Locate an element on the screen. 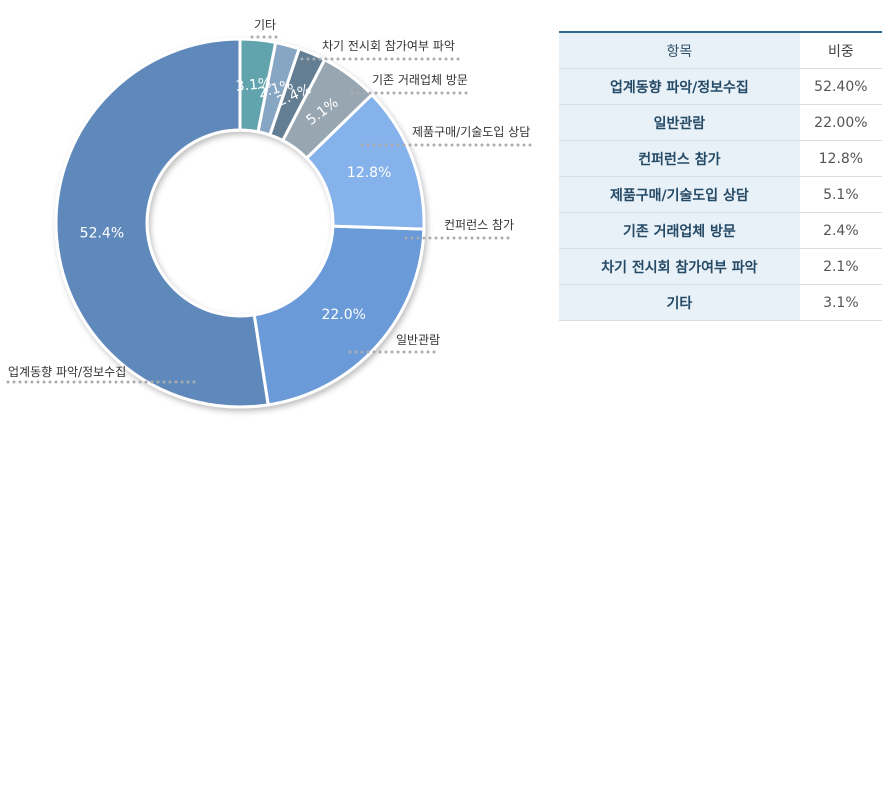 The height and width of the screenshot is (799, 884). table-row: 기존 거래업체 방문 2.4% is located at coordinates (720, 230).